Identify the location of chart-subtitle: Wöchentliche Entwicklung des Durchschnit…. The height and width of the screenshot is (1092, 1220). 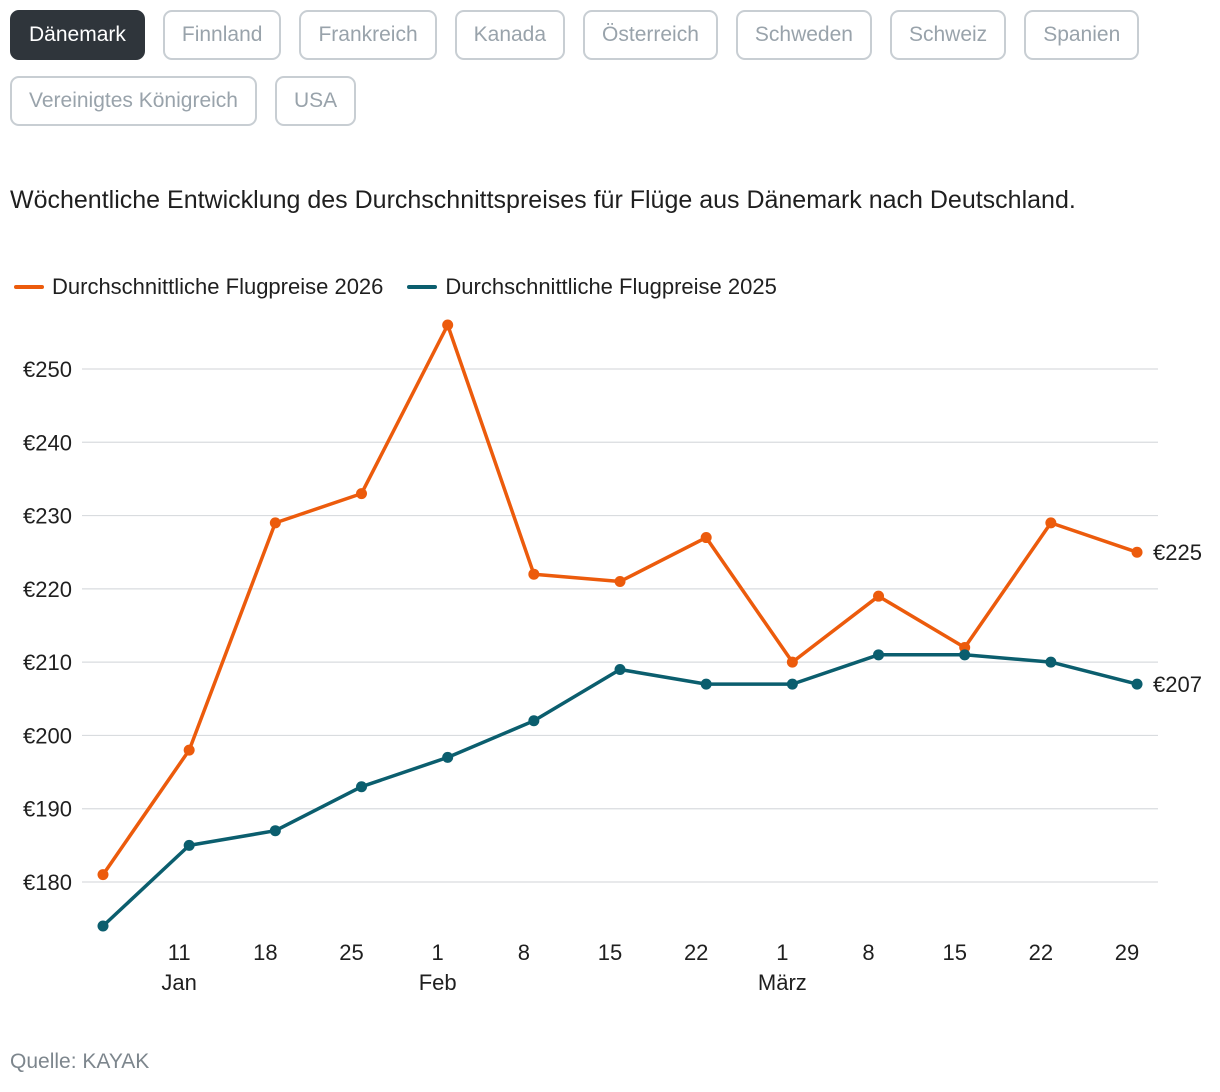
(543, 200).